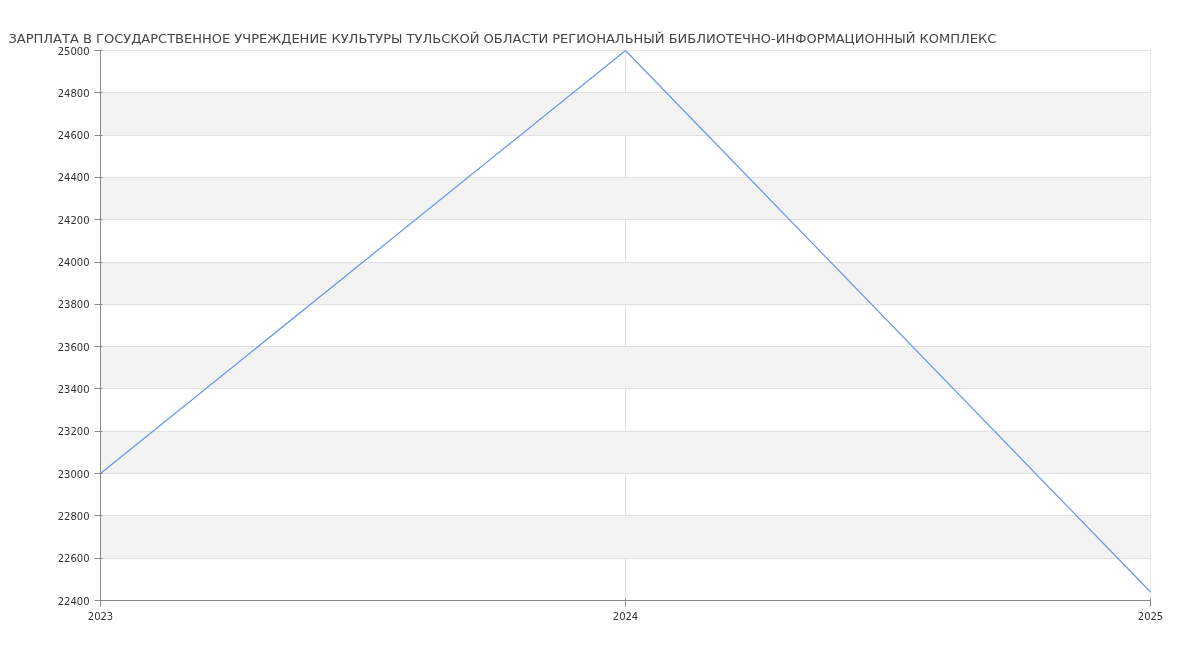 The image size is (1200, 650). What do you see at coordinates (73, 432) in the screenshot?
I see `y-tick-label: 23200` at bounding box center [73, 432].